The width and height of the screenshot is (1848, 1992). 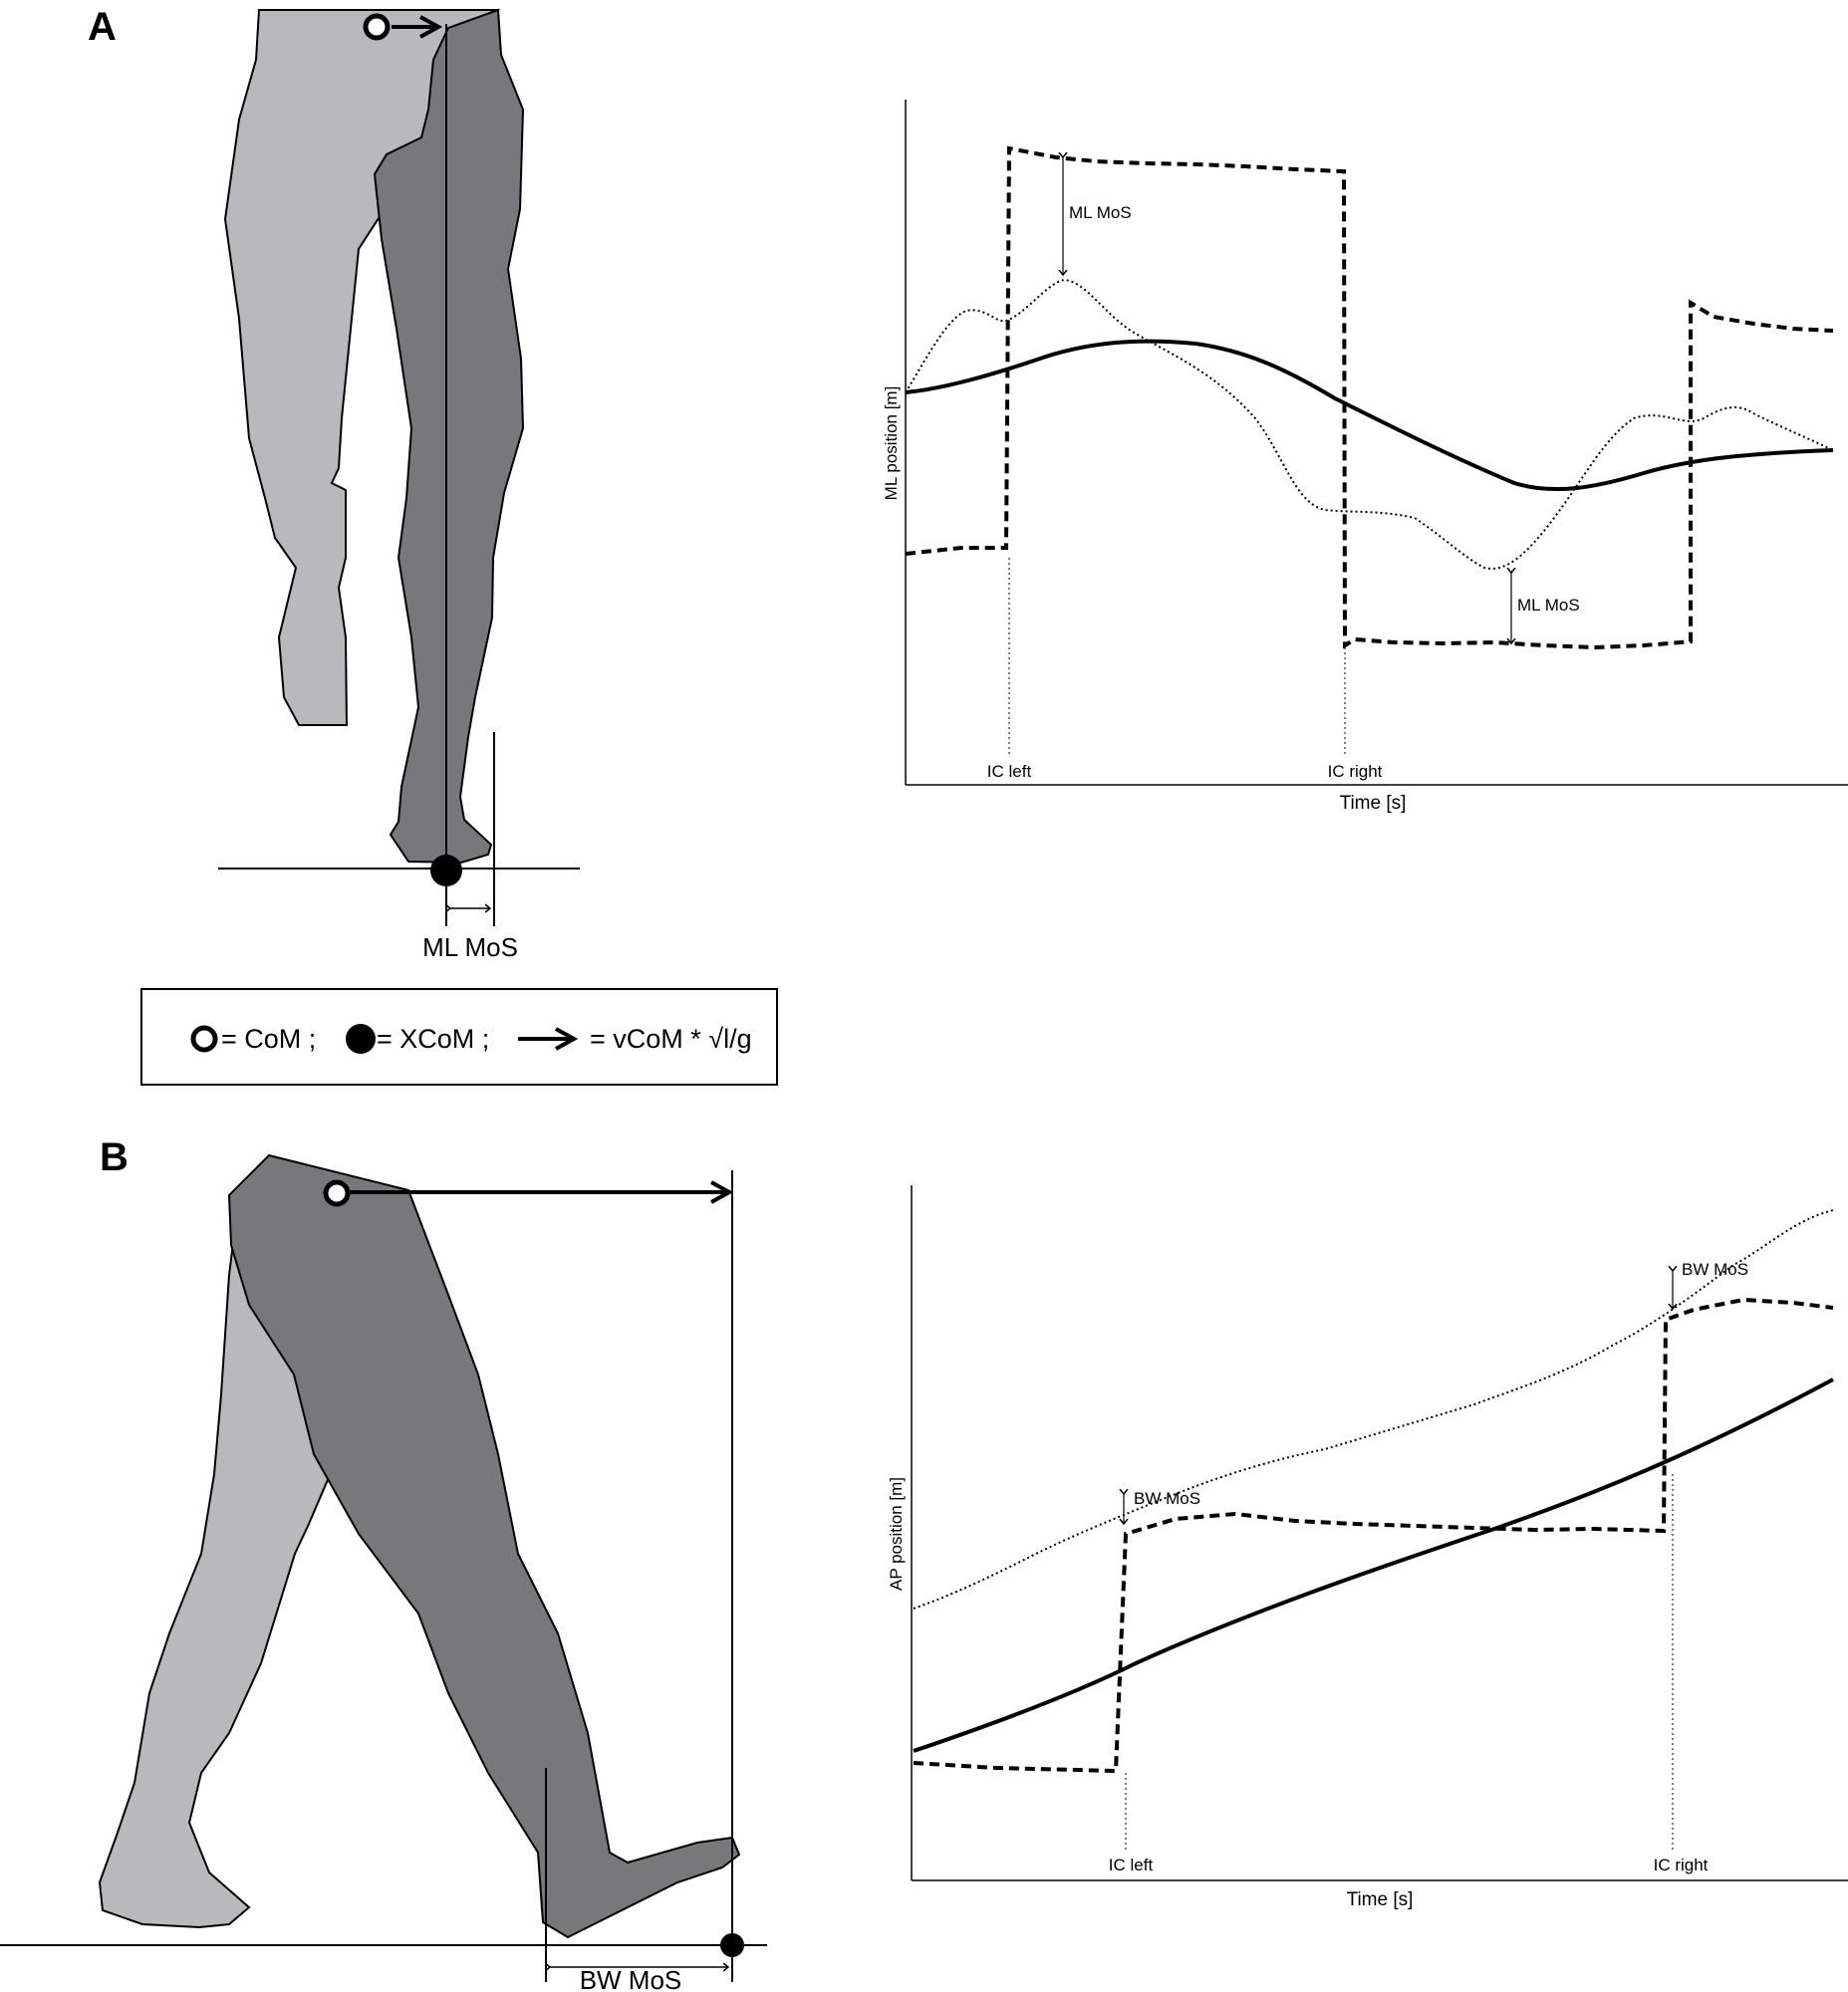 I want to click on chart-b-bos-line, so click(x=1374, y=1535).